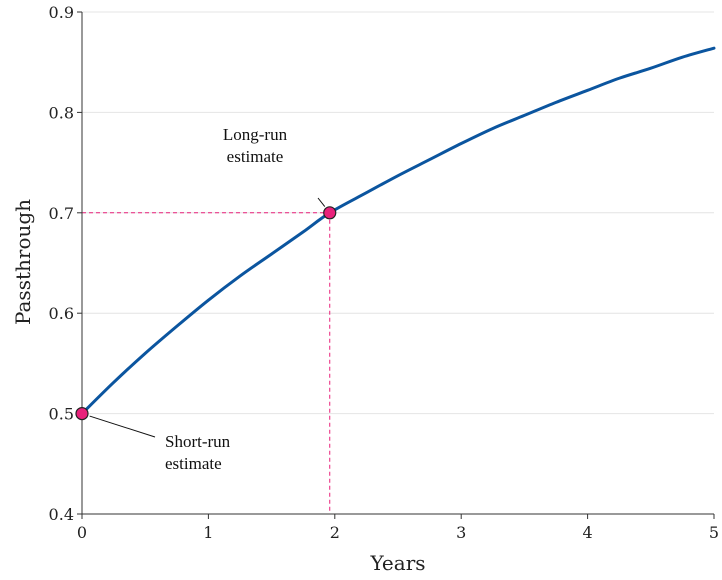 The width and height of the screenshot is (722, 580). I want to click on y-tick-label: 0.9, so click(61, 12).